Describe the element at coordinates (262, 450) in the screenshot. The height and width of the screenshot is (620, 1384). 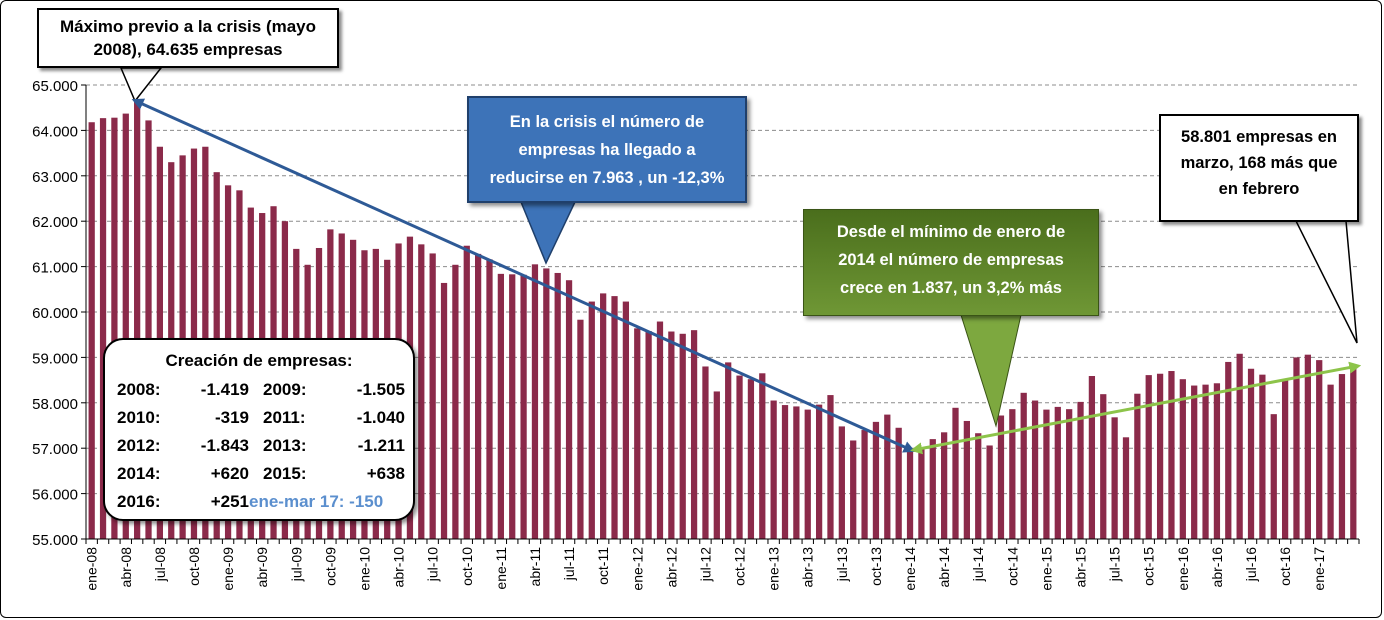
I see `creacion-row: 2012: -1.843 2013: -1.211` at that location.